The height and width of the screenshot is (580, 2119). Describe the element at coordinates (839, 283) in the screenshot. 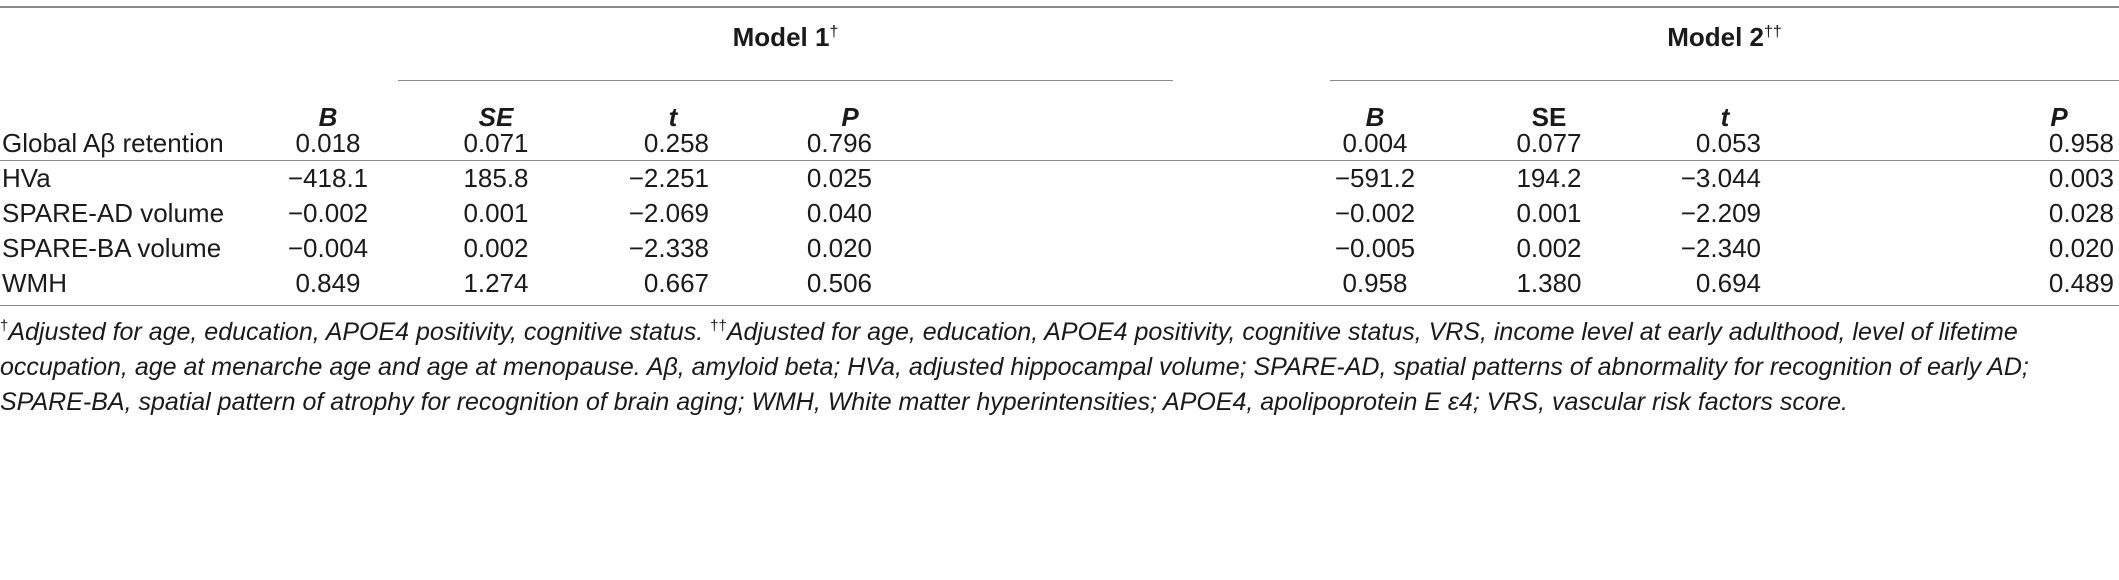

I see `cell-m1-p: 0.506` at that location.